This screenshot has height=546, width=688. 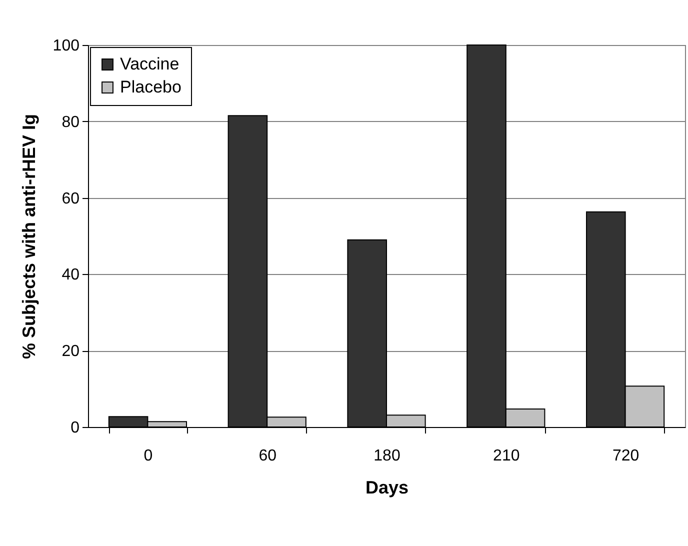 What do you see at coordinates (506, 456) in the screenshot?
I see `x-tick-label: 210` at bounding box center [506, 456].